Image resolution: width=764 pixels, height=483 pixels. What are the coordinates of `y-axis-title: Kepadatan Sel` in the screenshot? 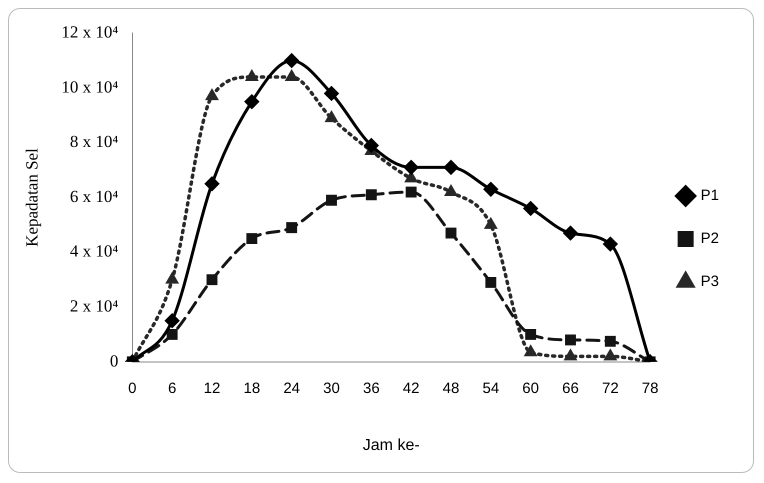 It's located at (32, 197).